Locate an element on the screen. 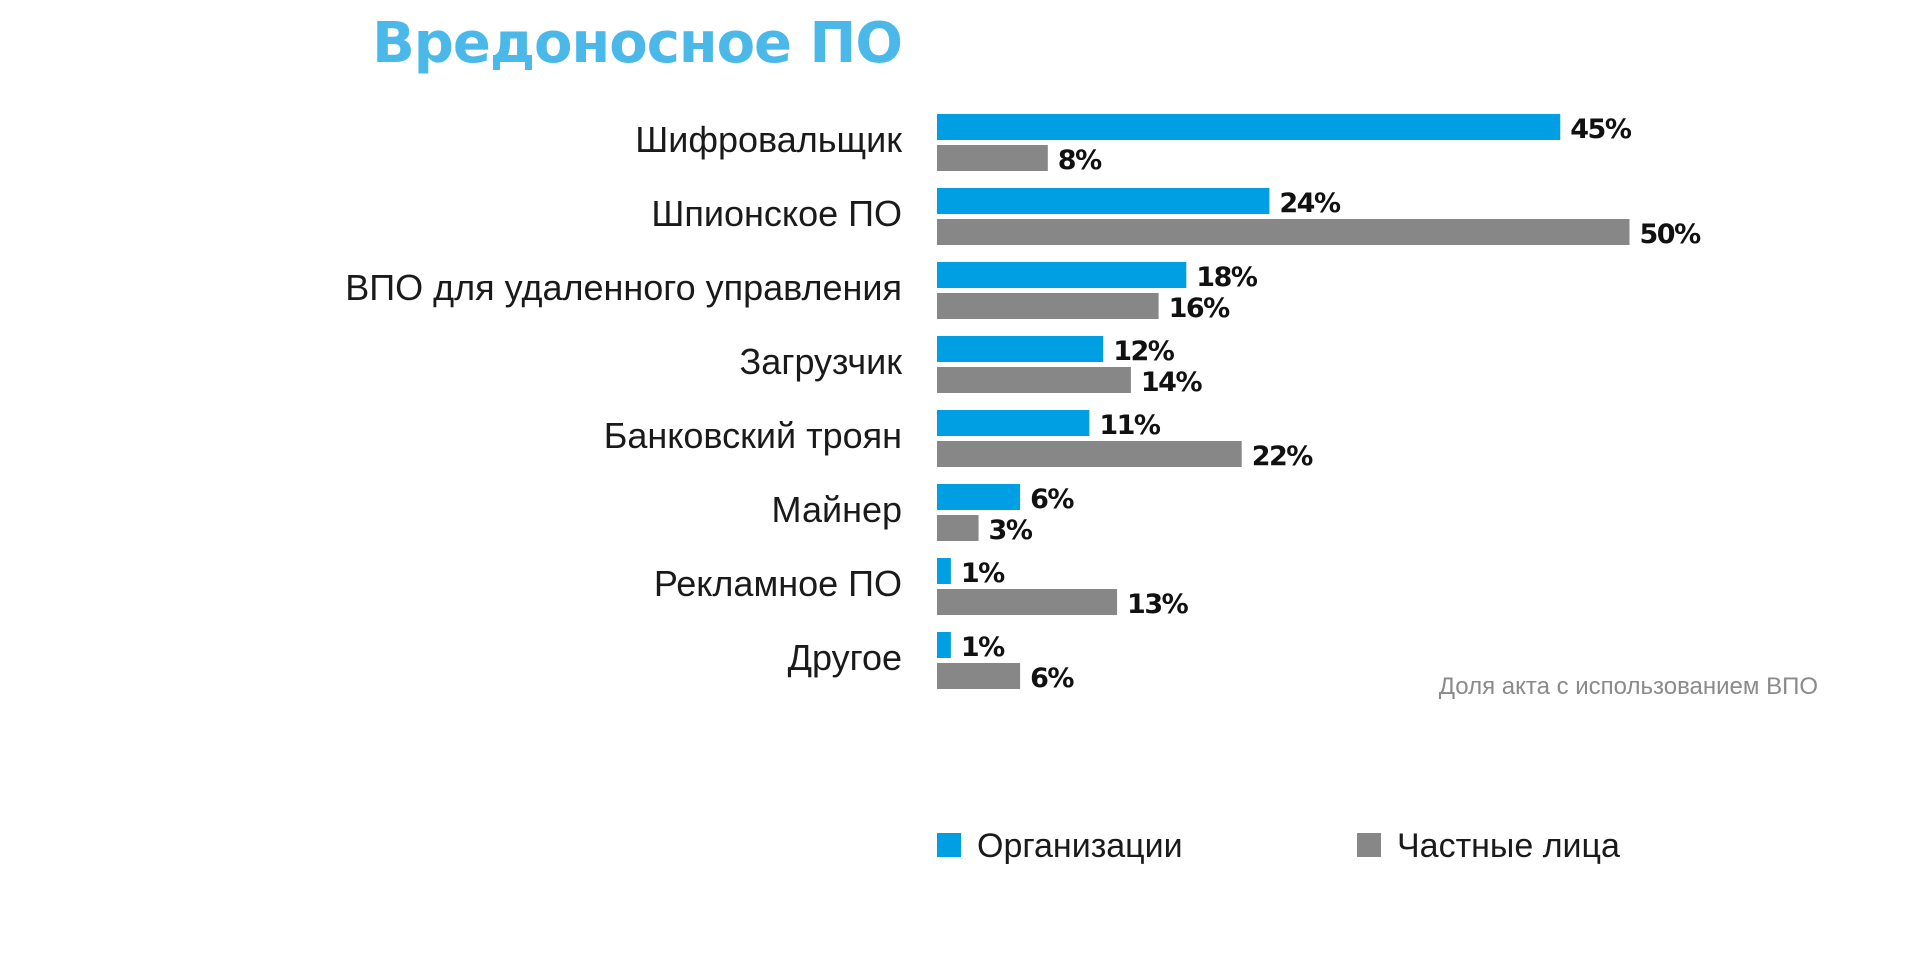 The image size is (1920, 953). data-label: 22% is located at coordinates (1283, 456).